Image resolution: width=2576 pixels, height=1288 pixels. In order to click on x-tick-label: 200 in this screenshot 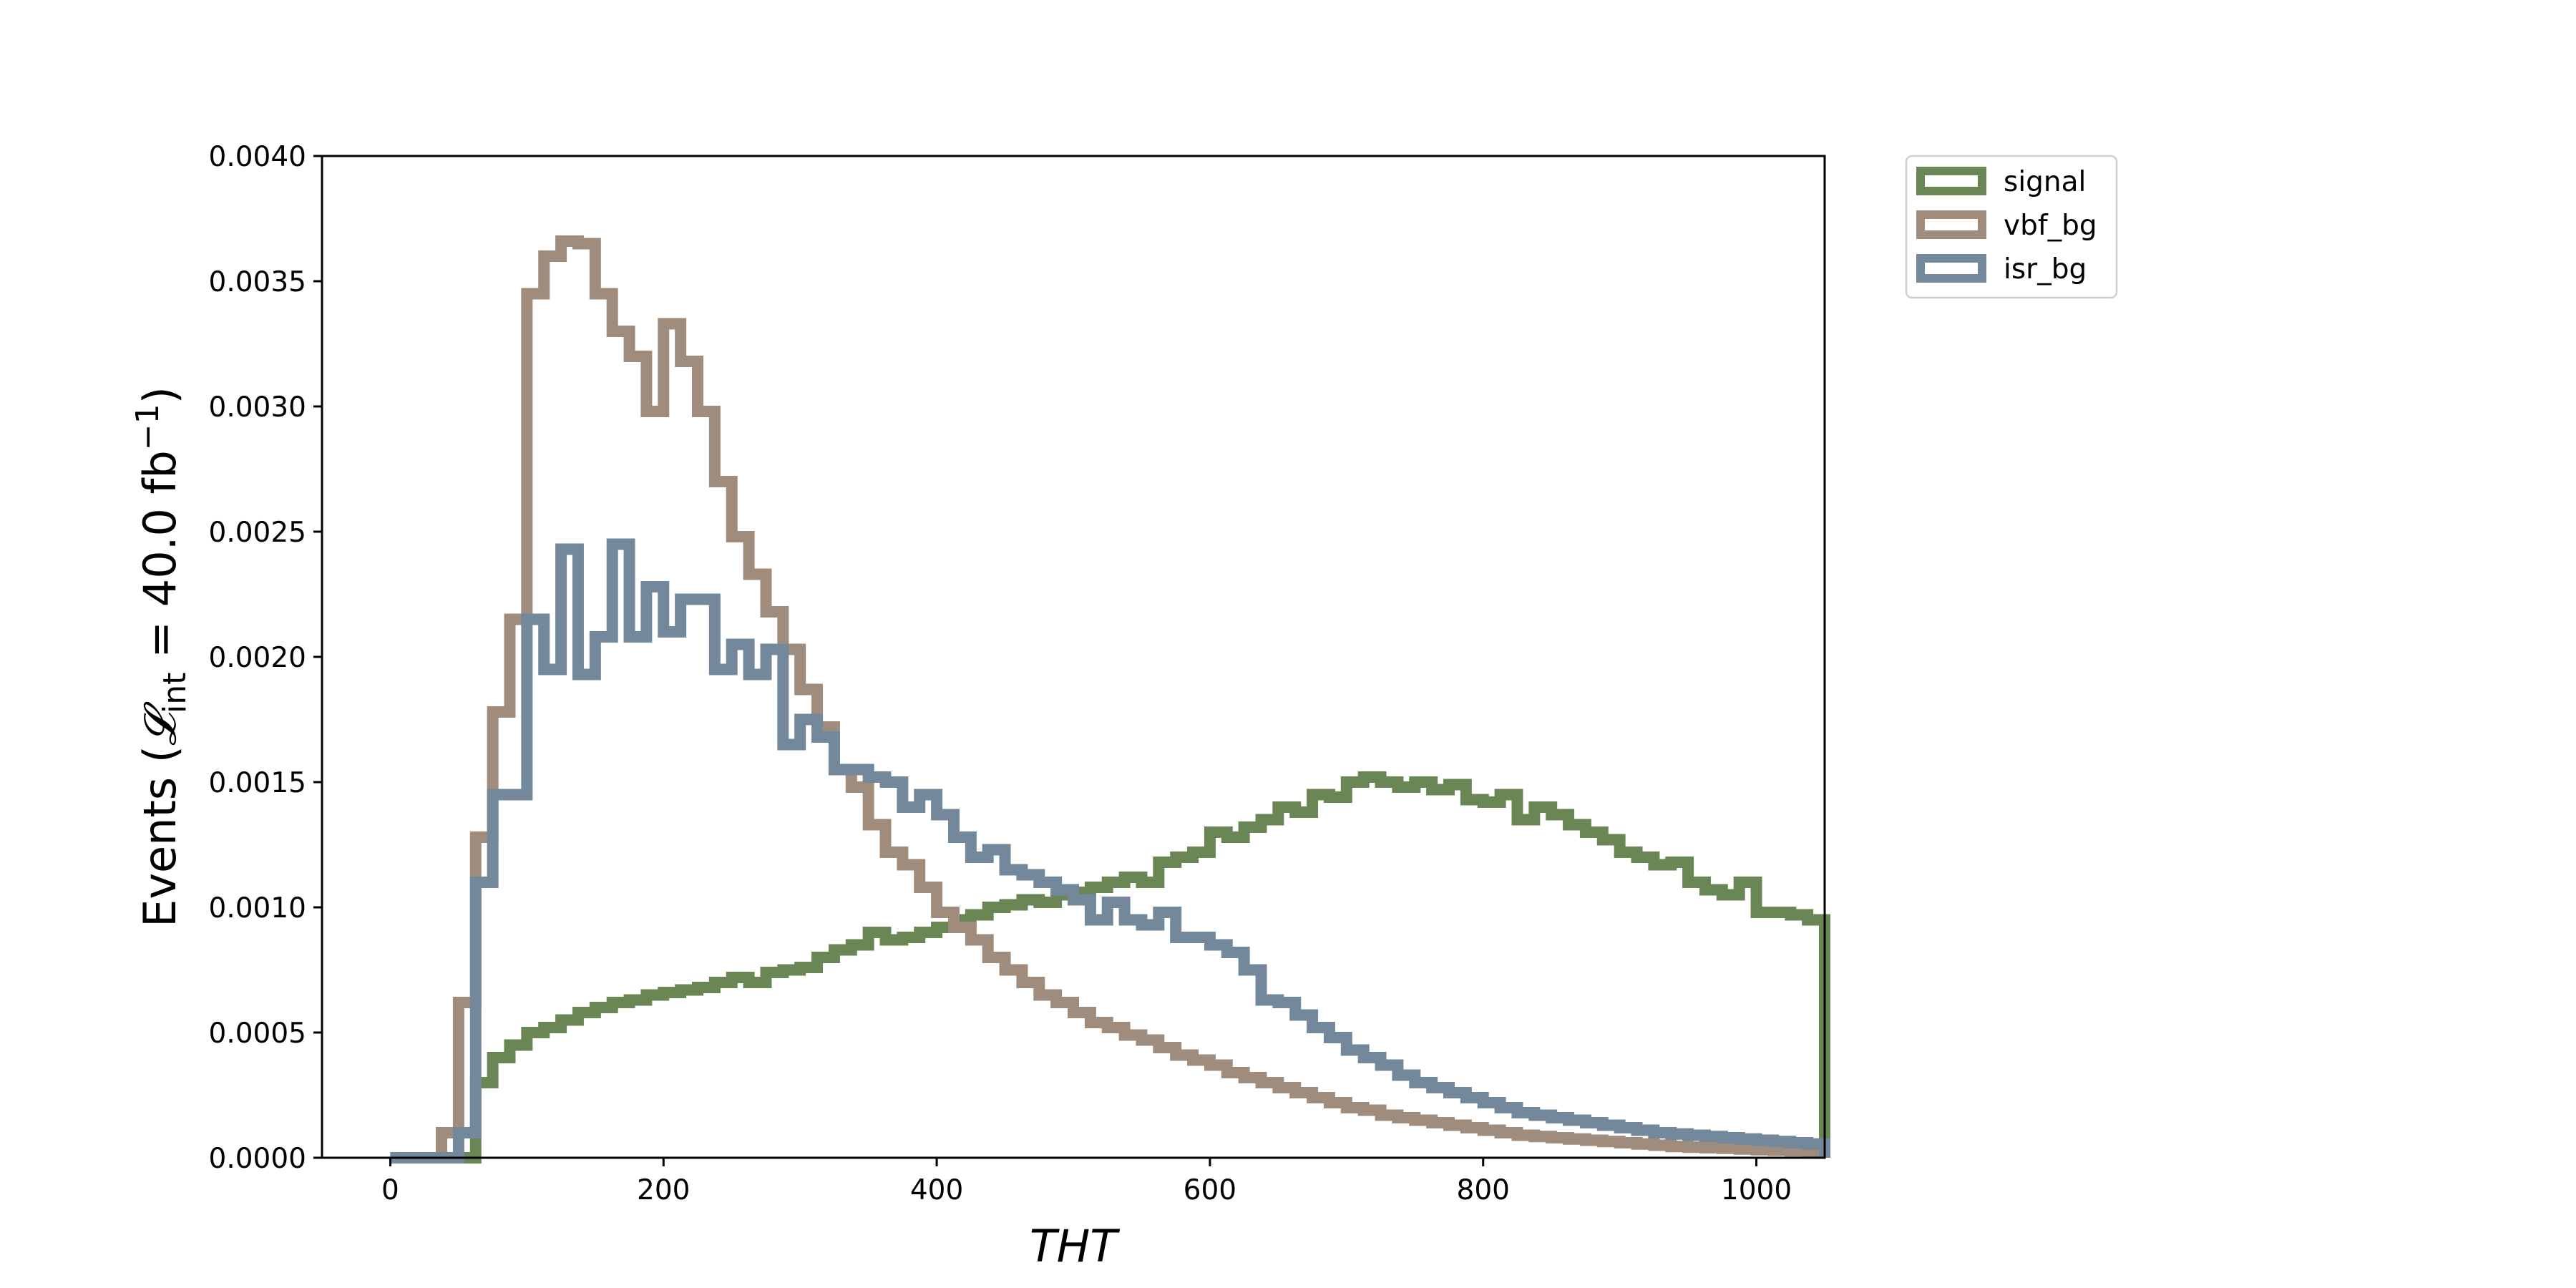, I will do `click(663, 1190)`.